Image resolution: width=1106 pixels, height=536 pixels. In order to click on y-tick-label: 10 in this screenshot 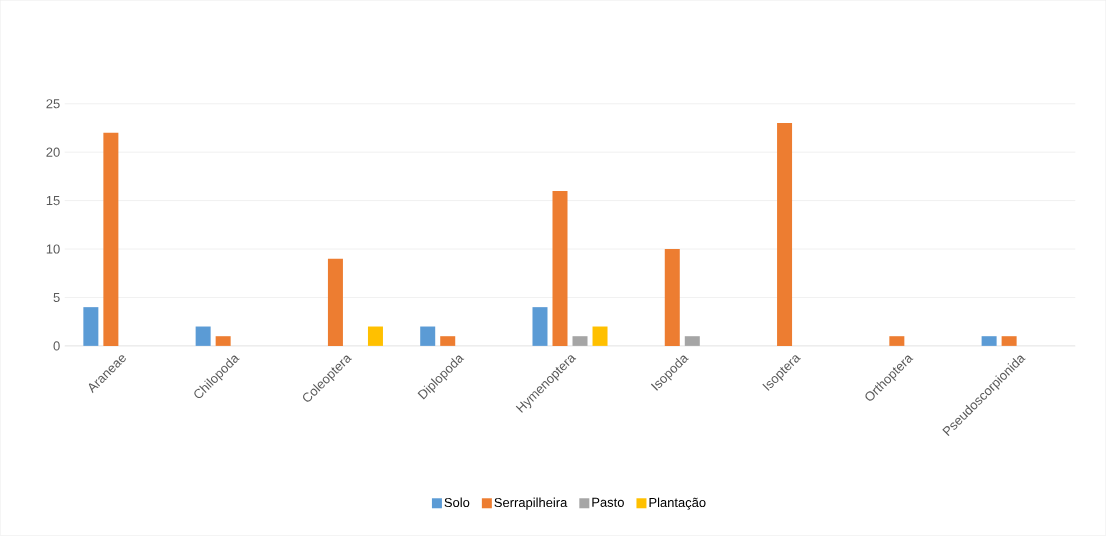, I will do `click(53, 249)`.